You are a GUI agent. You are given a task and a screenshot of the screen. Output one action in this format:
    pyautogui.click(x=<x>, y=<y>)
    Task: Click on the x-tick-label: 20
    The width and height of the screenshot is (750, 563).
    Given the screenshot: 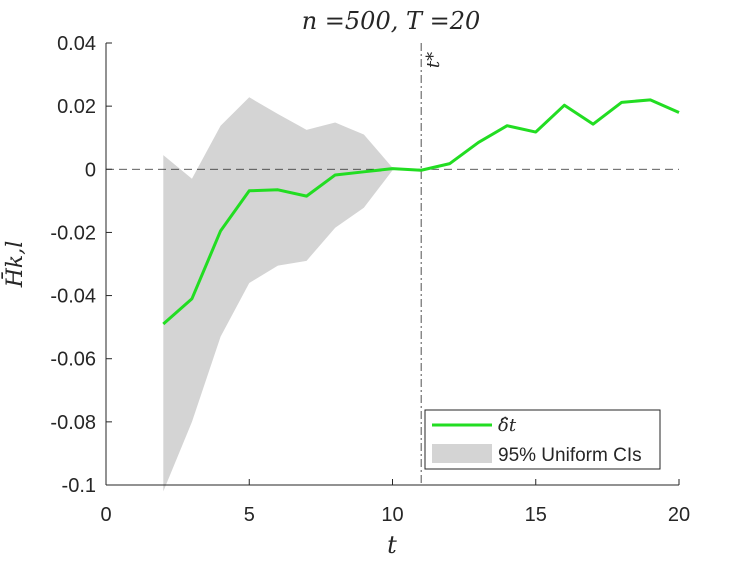 What is the action you would take?
    pyautogui.click(x=679, y=515)
    